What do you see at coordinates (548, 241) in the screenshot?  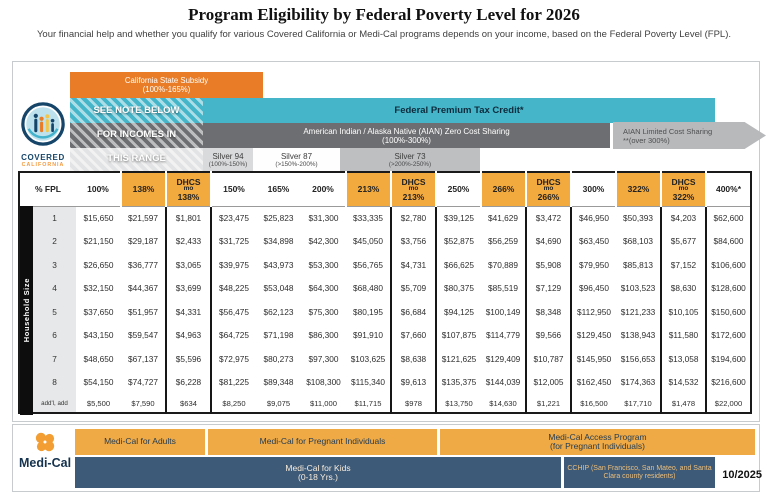 I see `table-cell: $4,690` at bounding box center [548, 241].